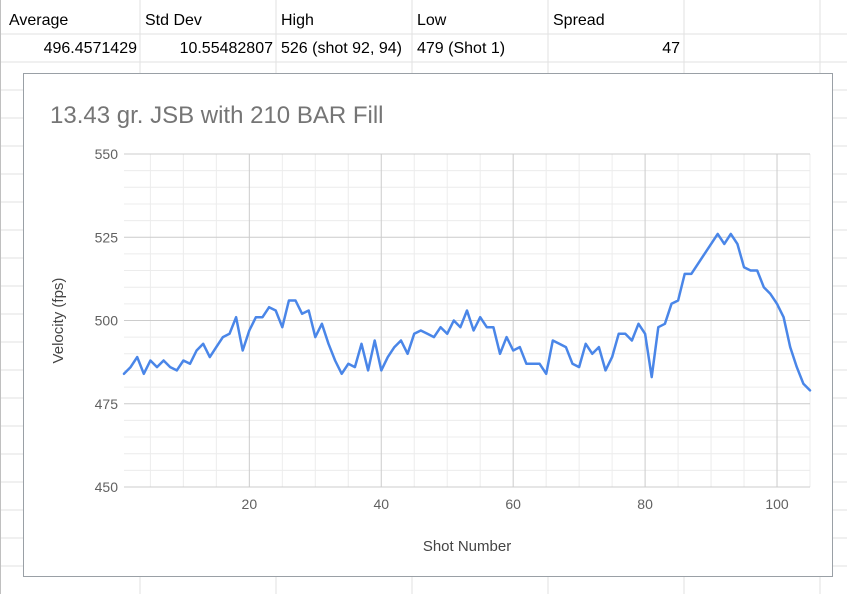  What do you see at coordinates (297, 20) in the screenshot?
I see `header-high: High` at bounding box center [297, 20].